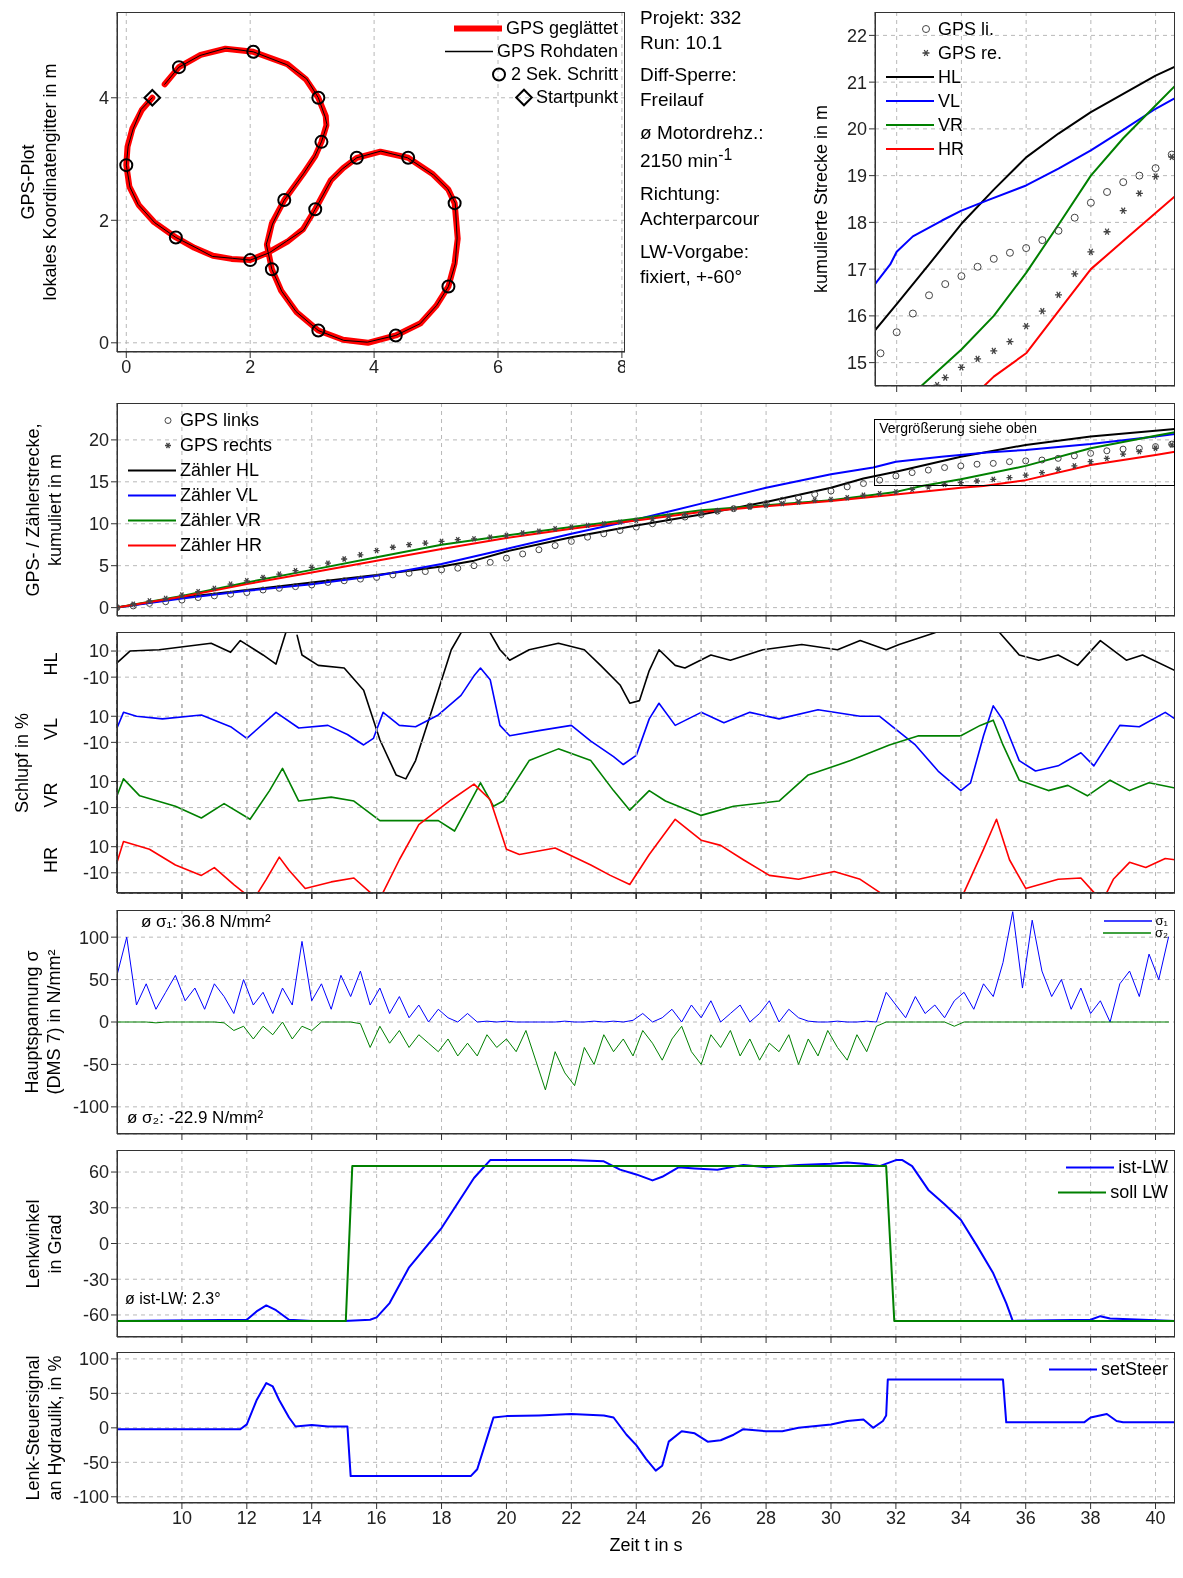 Image resolution: width=1183 pixels, height=1578 pixels. What do you see at coordinates (966, 29) in the screenshot?
I see `legend-label: GPS li.` at bounding box center [966, 29].